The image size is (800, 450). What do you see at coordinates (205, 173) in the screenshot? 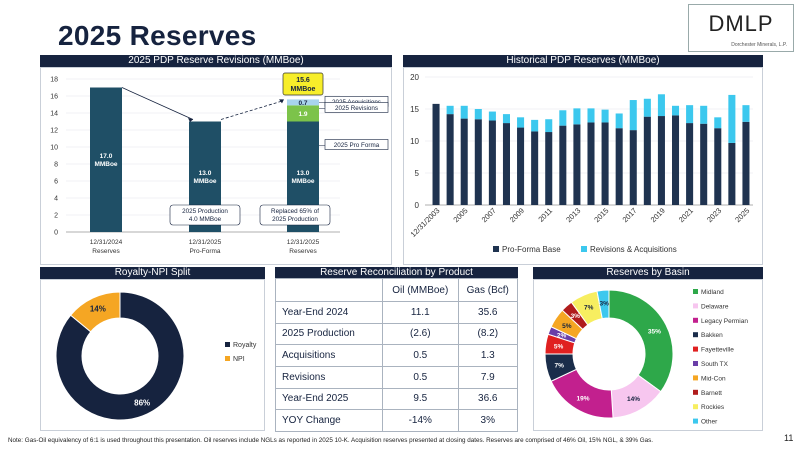
I see `bar-value-label: 13.0` at bounding box center [205, 173].